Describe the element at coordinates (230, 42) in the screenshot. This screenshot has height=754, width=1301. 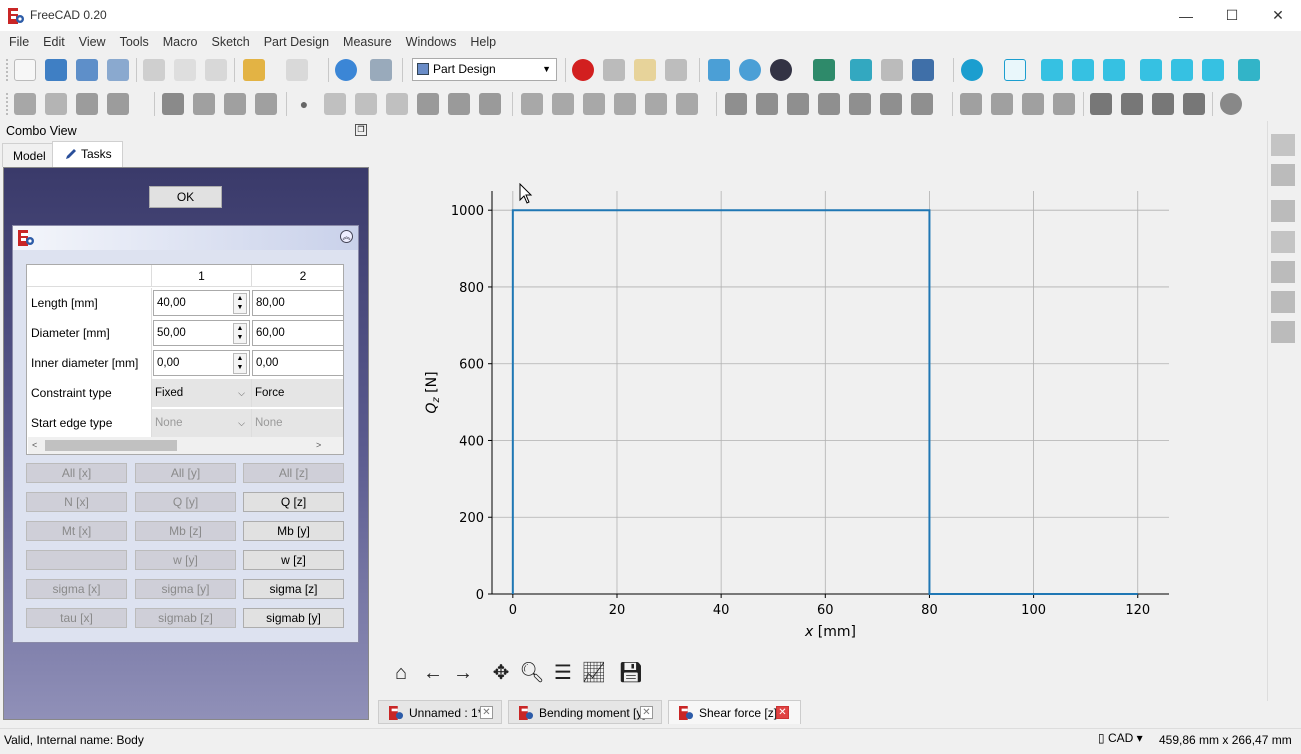
I see `menu-sketch: Sketch` at that location.